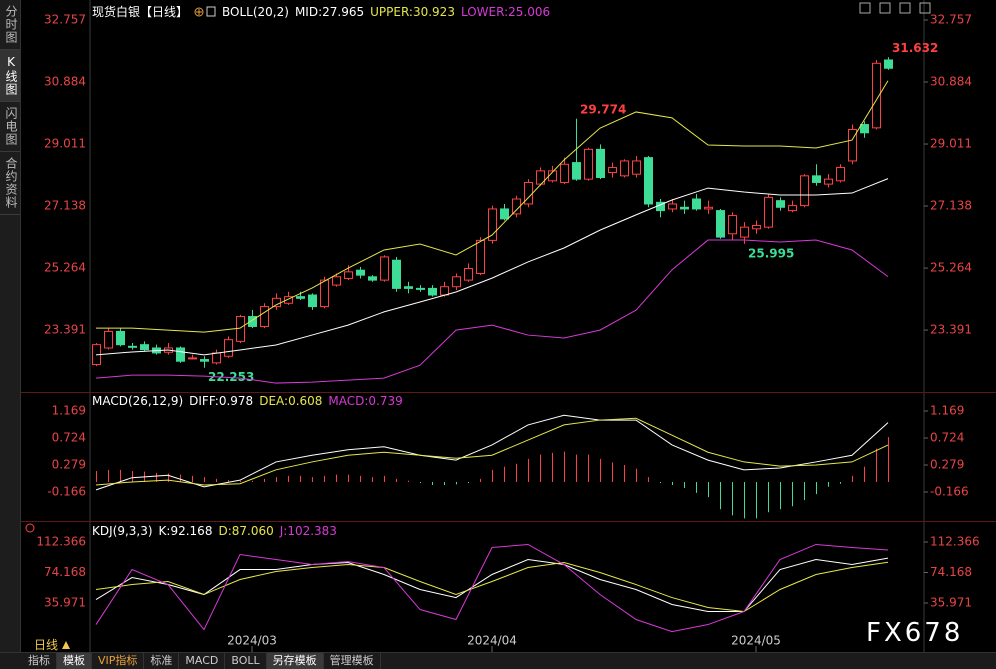  I want to click on legend-title: KDJ(9,3,3), so click(122, 531).